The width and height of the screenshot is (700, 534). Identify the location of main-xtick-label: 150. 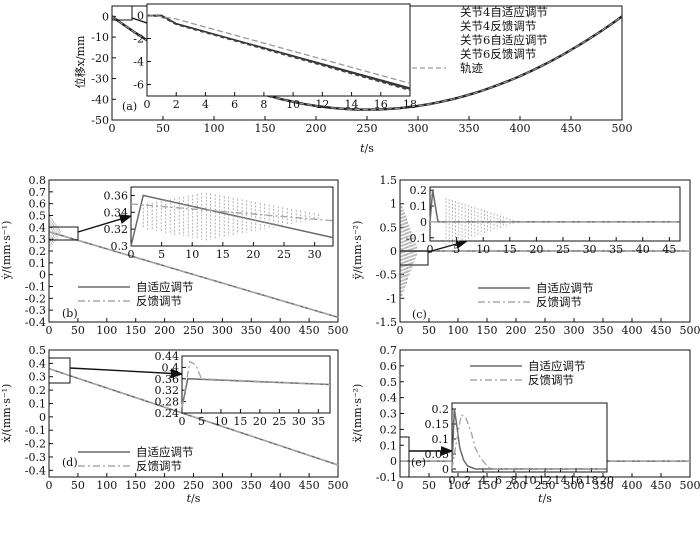
(487, 485).